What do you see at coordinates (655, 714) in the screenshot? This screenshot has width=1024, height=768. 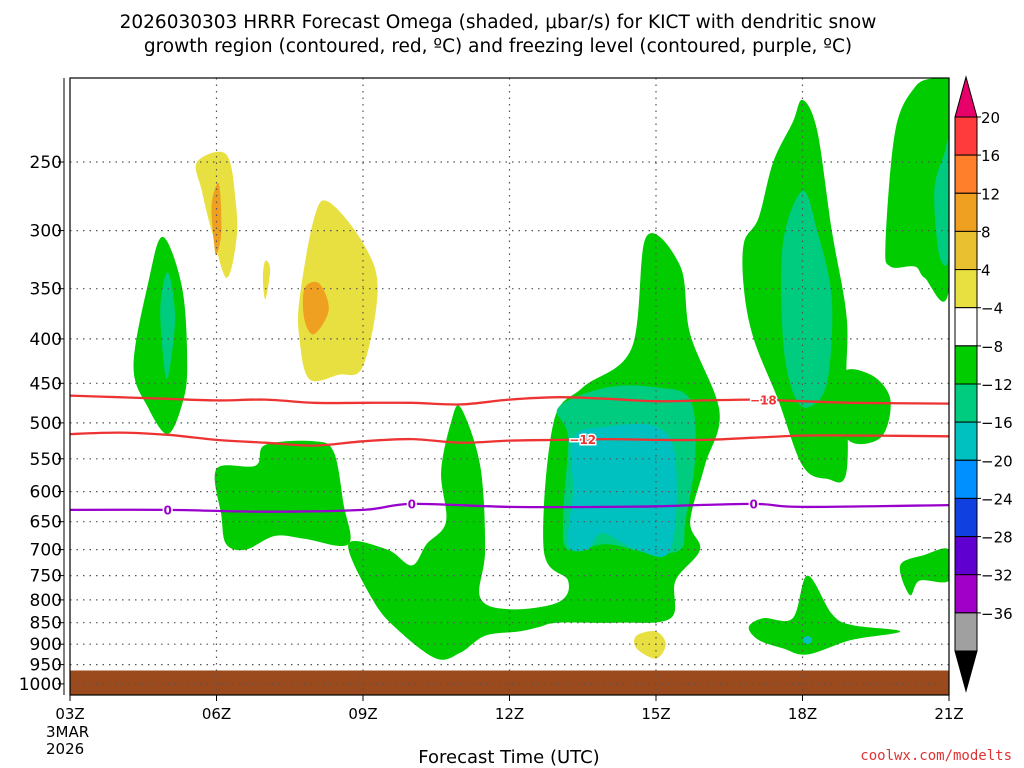 I see `x-tick-label: 15Z` at bounding box center [655, 714].